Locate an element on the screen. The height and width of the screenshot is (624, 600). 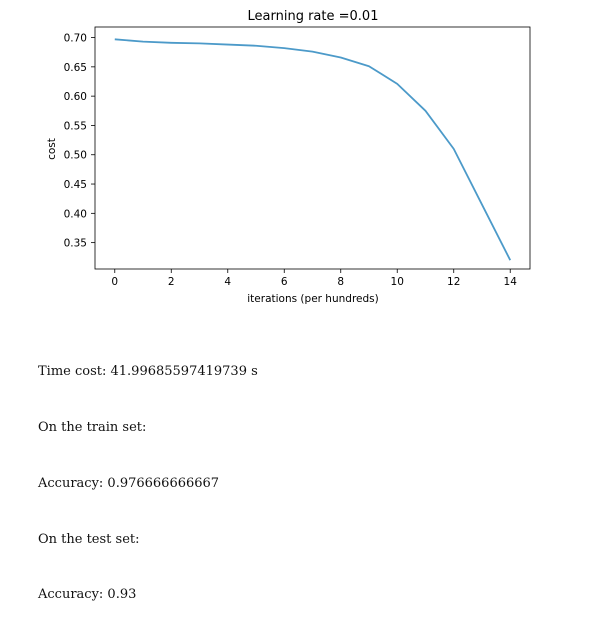
y-tick-label: 0.70 is located at coordinates (75, 39).